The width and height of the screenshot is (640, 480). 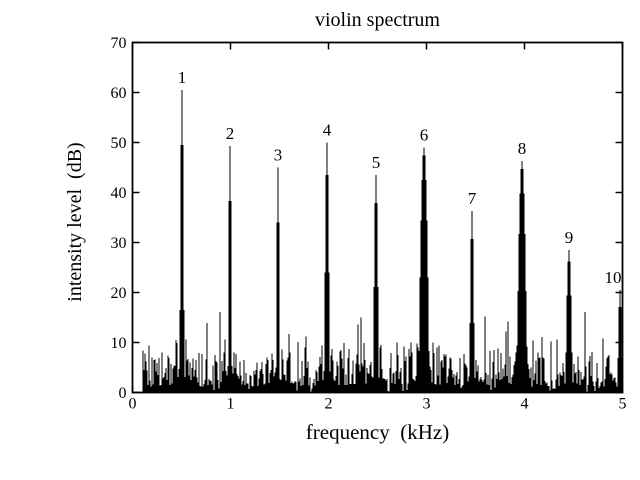 What do you see at coordinates (522, 148) in the screenshot?
I see `peak-label-8: 8` at bounding box center [522, 148].